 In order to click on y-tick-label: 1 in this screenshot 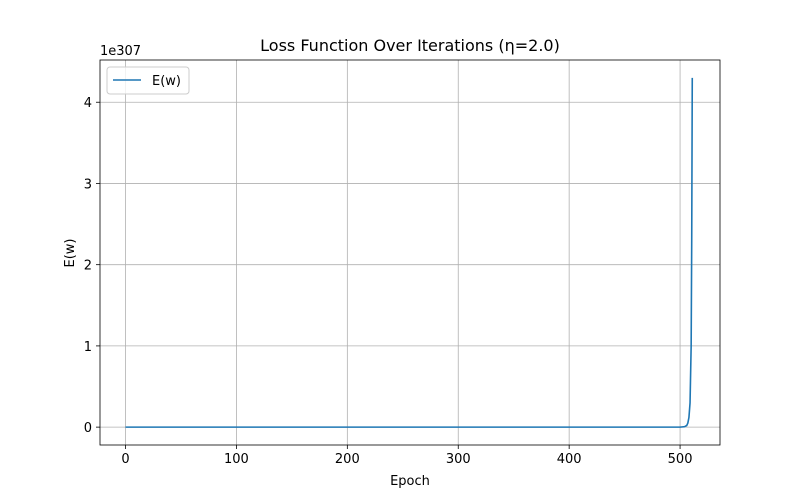, I will do `click(88, 347)`.